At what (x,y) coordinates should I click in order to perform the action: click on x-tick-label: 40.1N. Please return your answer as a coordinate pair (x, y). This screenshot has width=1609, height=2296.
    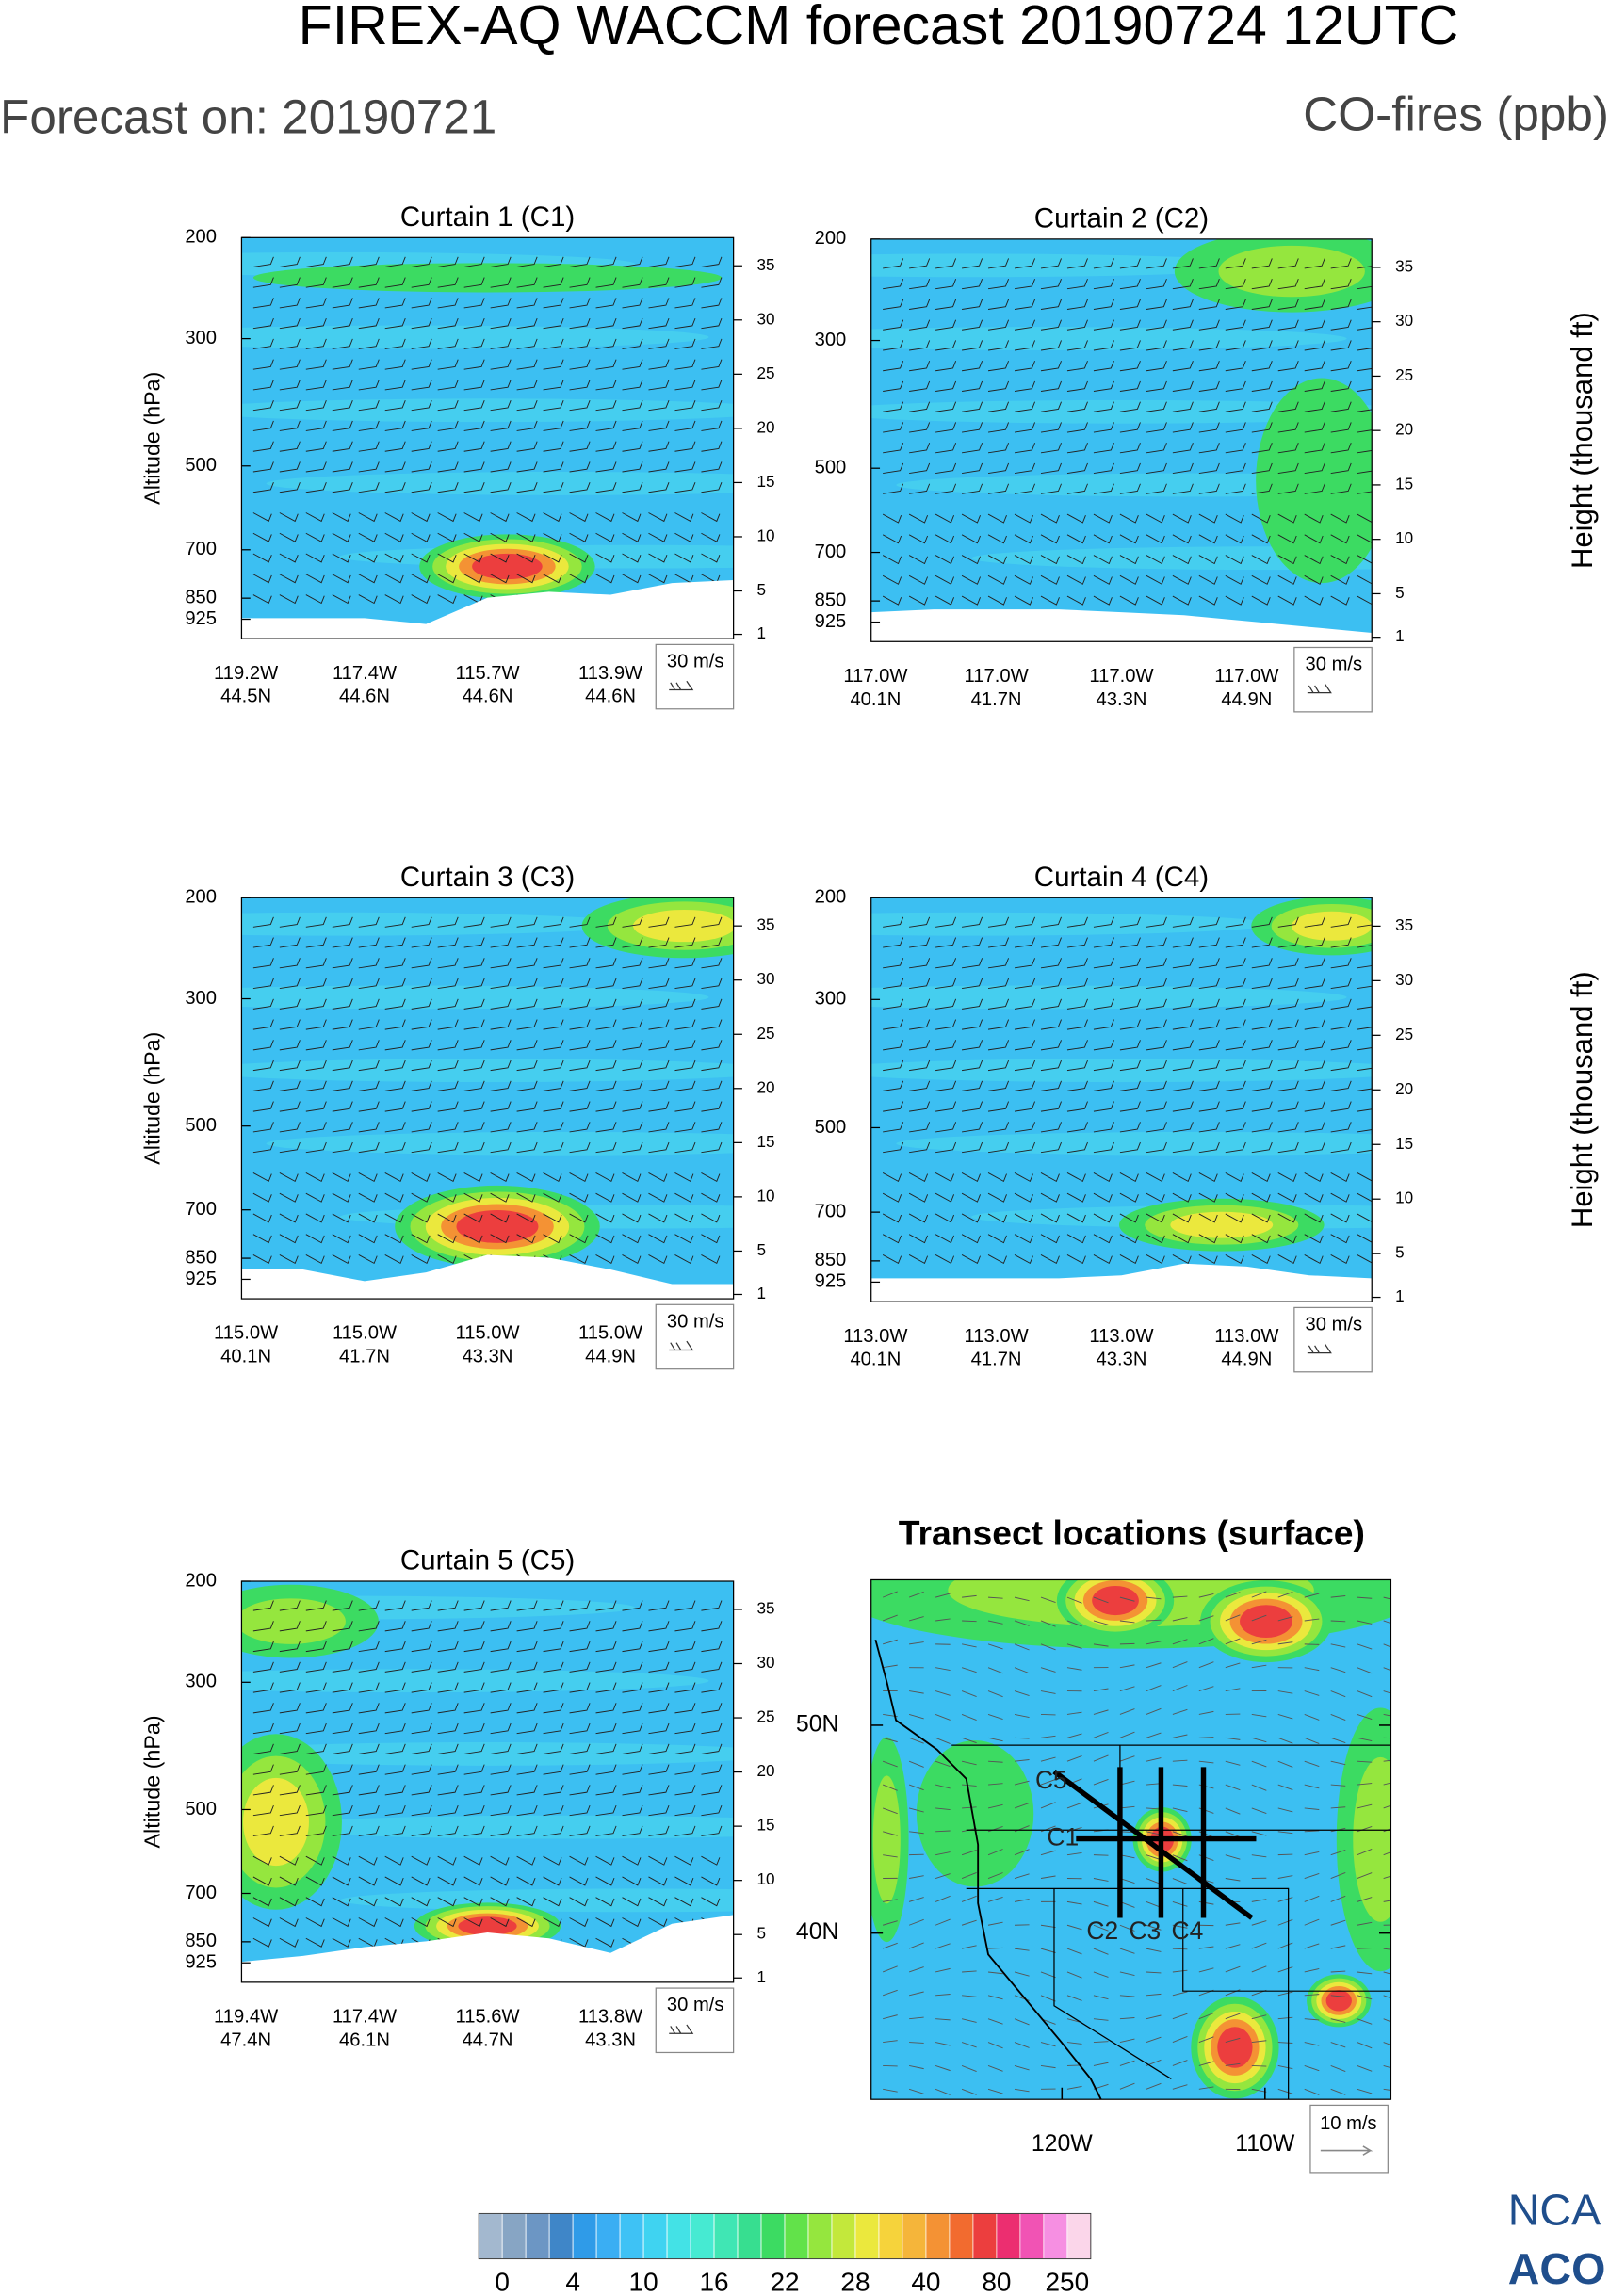
    Looking at the image, I should click on (245, 1357).